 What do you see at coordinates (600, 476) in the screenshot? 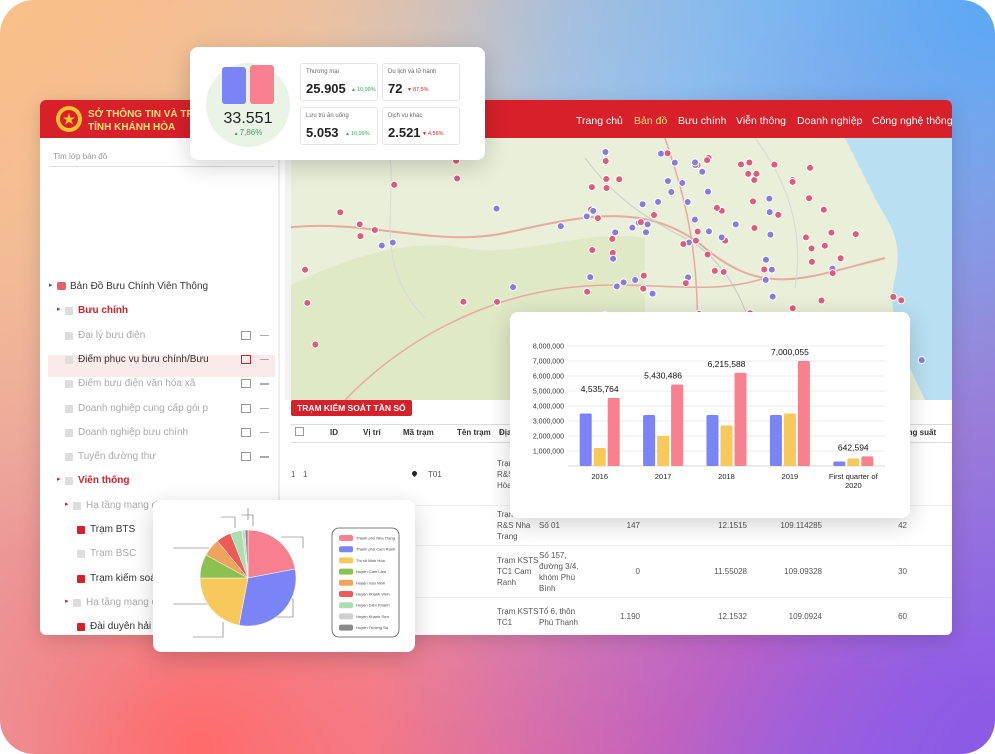
I see `x-tick-label: 2016` at bounding box center [600, 476].